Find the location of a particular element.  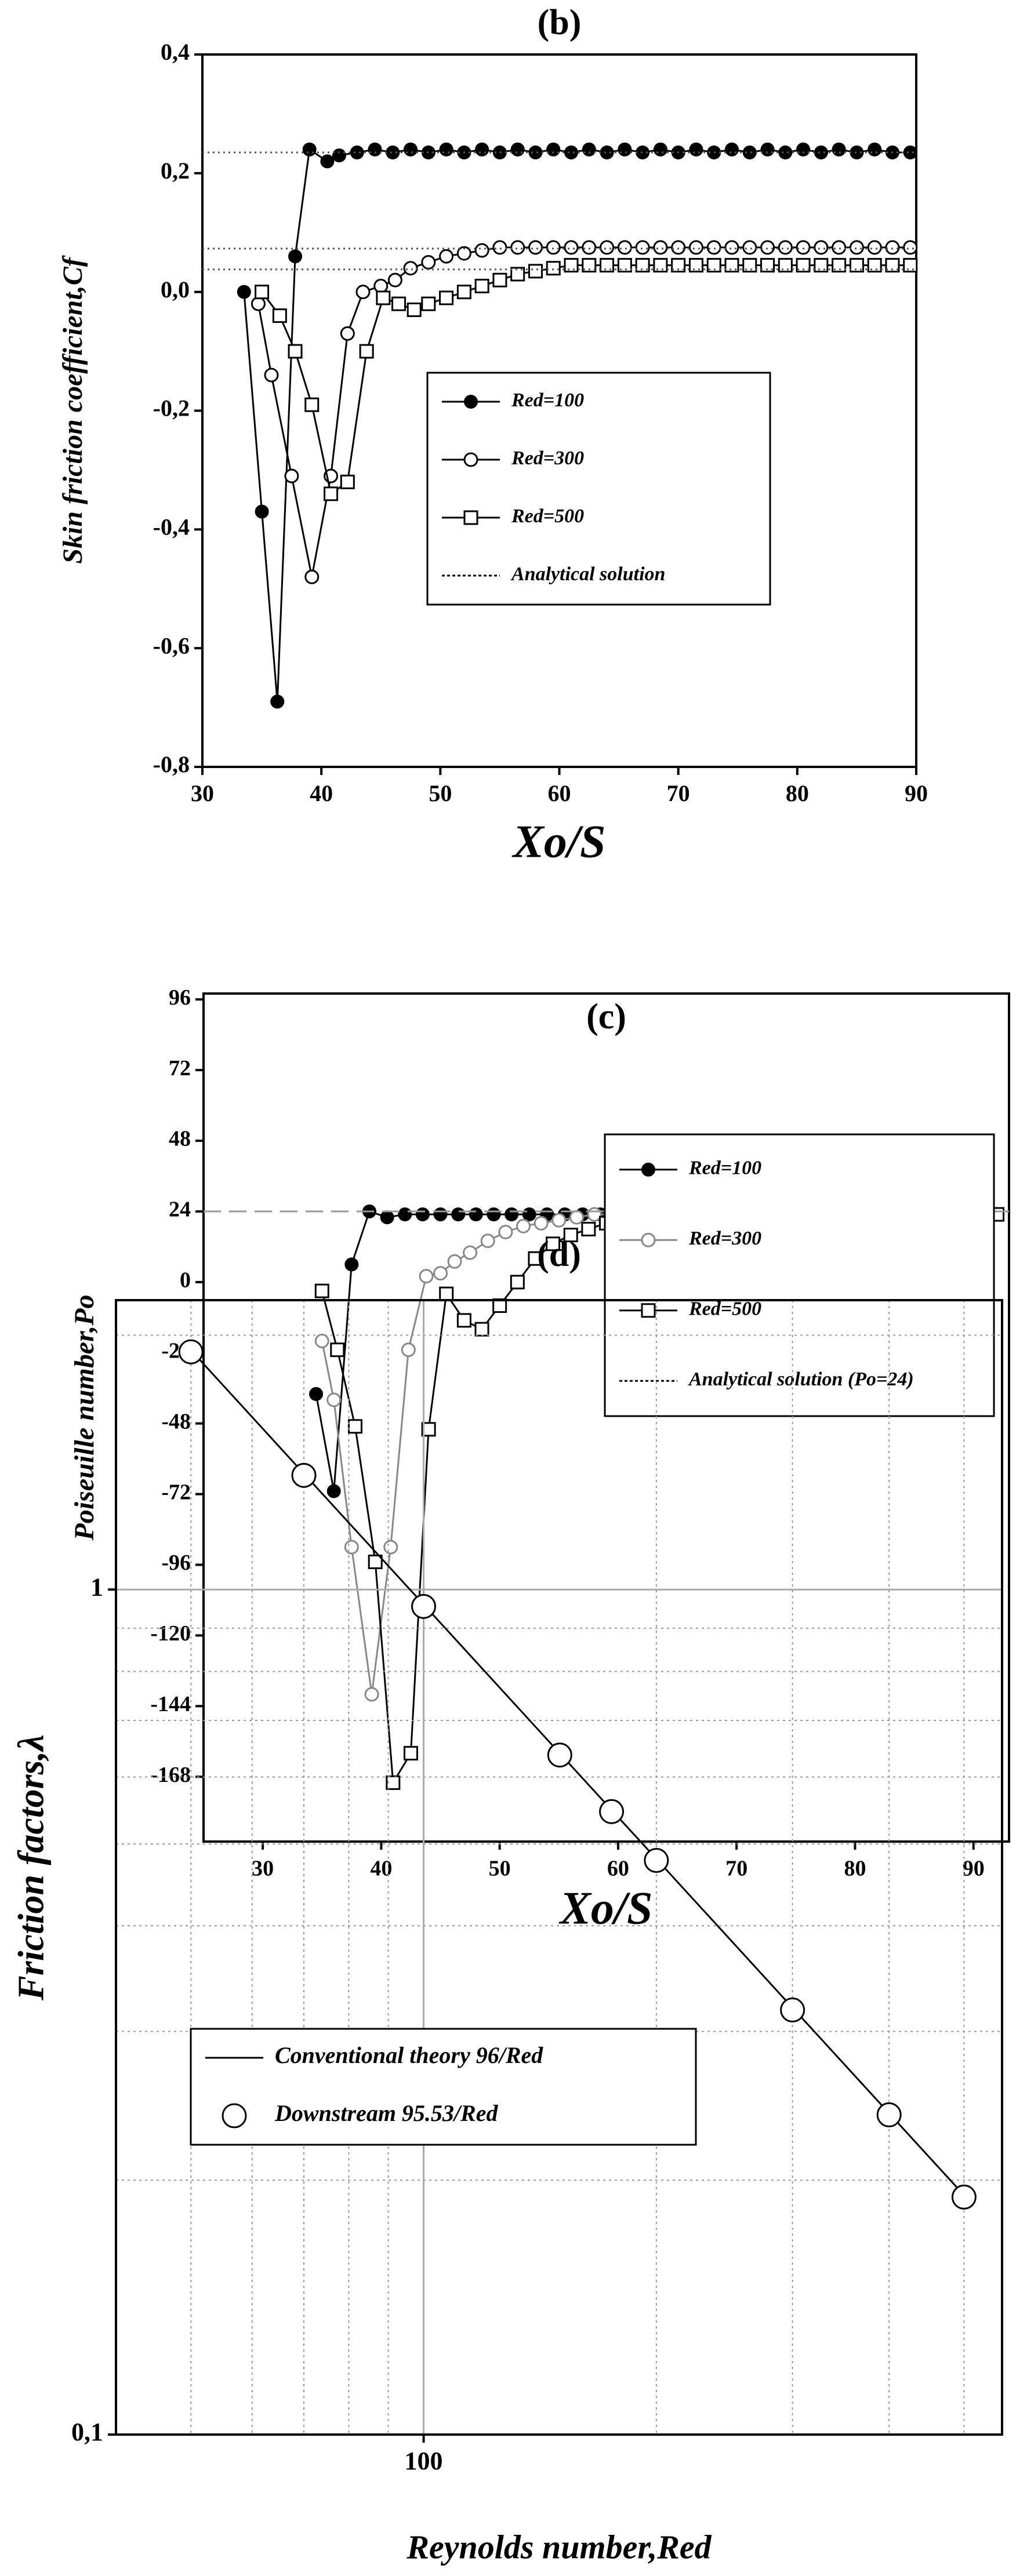

x-tick-label: 50 is located at coordinates (500, 1869).